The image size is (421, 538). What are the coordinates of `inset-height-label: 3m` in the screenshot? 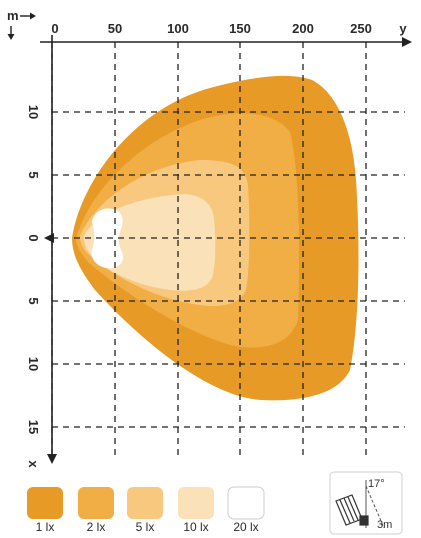 It's located at (384, 525).